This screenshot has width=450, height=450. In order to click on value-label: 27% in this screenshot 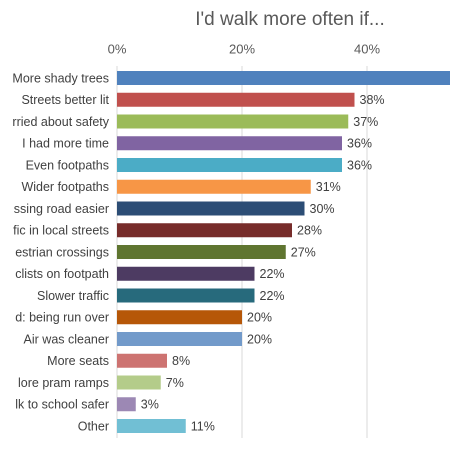, I will do `click(303, 252)`.